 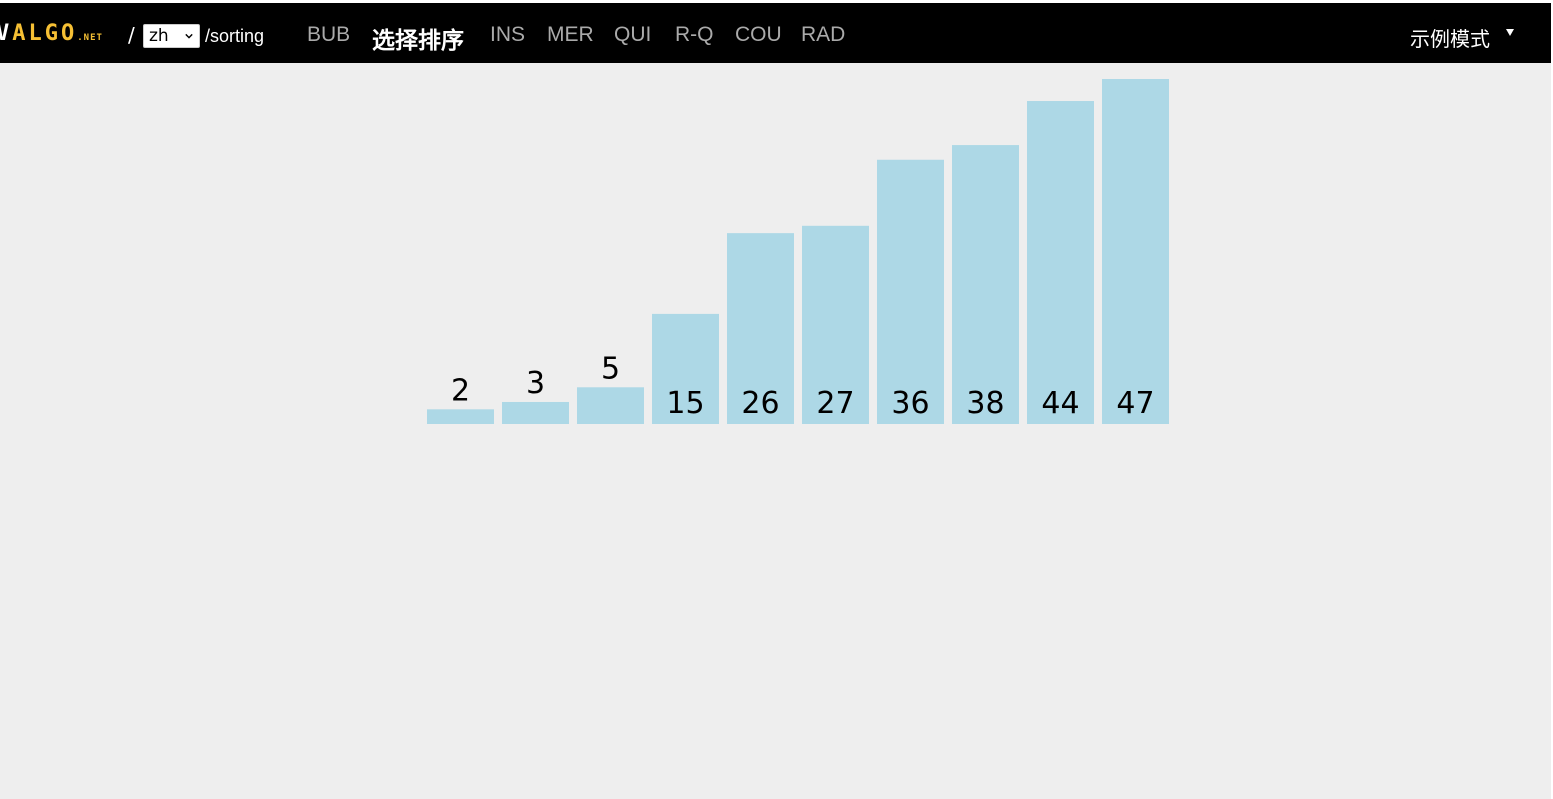 What do you see at coordinates (159, 36) in the screenshot?
I see `language-value: zh` at bounding box center [159, 36].